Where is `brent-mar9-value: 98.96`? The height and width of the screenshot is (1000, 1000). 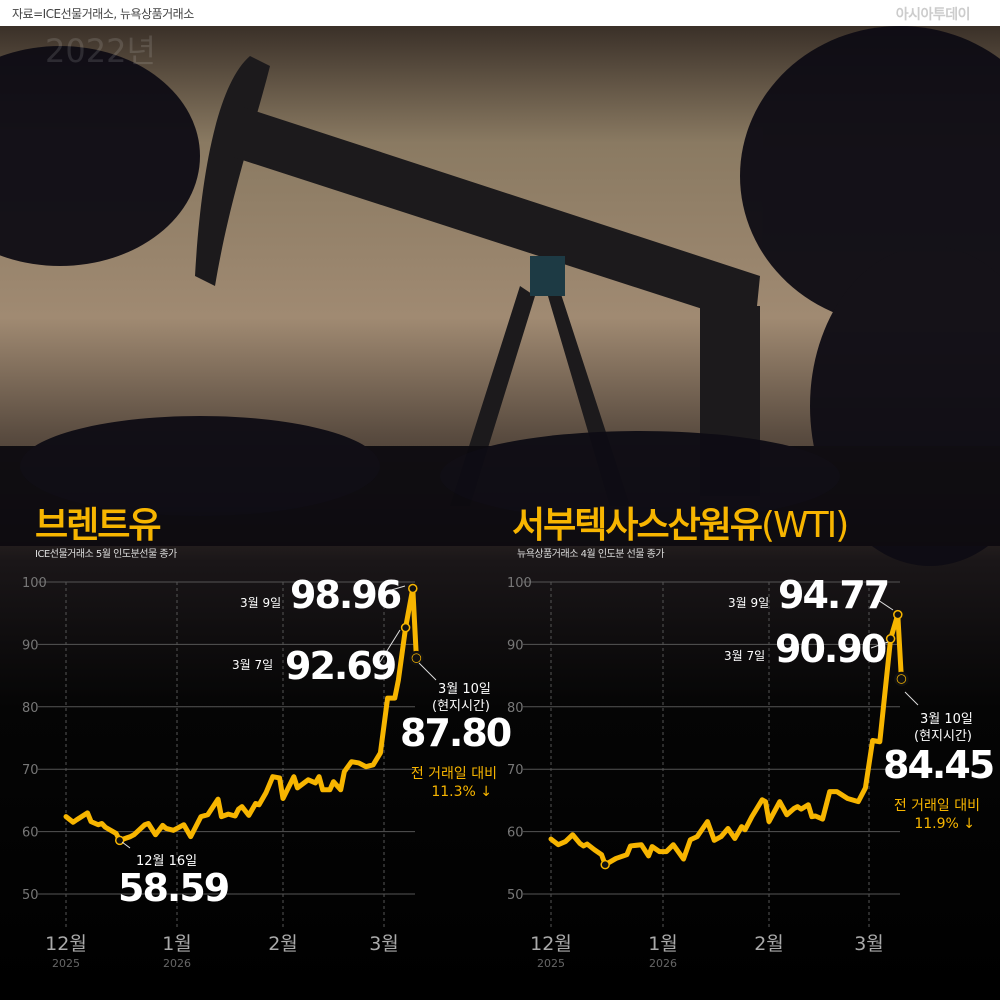
brent-mar9-value: 98.96 is located at coordinates (346, 595).